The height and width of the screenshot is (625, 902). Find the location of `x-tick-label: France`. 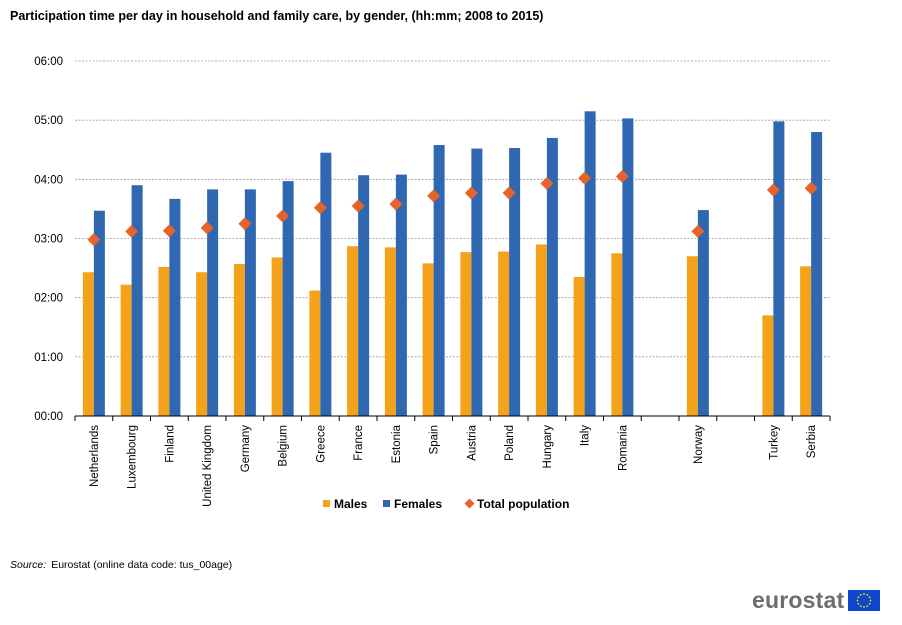

x-tick-label: France is located at coordinates (359, 443).